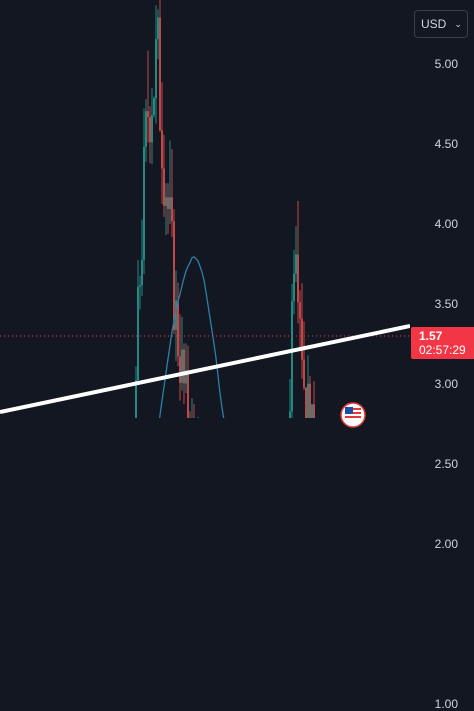 The height and width of the screenshot is (711, 474). Describe the element at coordinates (442, 350) in the screenshot. I see `bar-countdown: 02:57:29` at that location.